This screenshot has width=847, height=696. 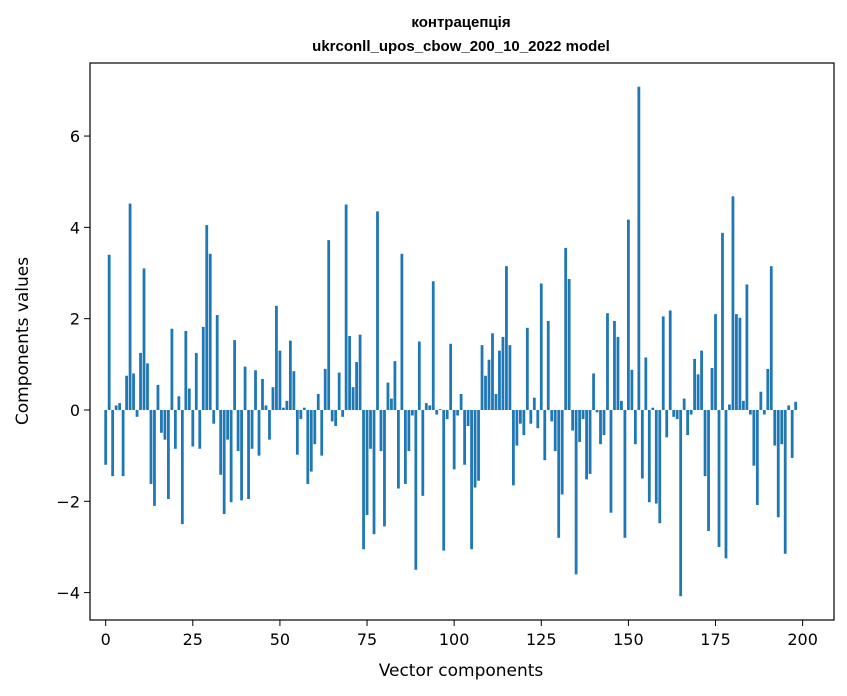 What do you see at coordinates (280, 639) in the screenshot?
I see `x-tick-label: 50` at bounding box center [280, 639].